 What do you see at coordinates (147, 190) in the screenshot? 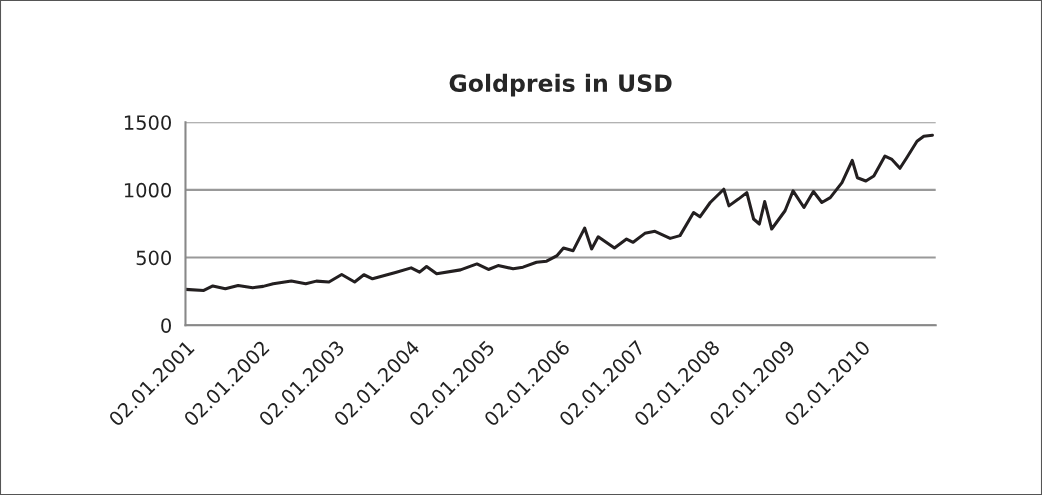
I see `y-tick-label: 1000` at bounding box center [147, 190].